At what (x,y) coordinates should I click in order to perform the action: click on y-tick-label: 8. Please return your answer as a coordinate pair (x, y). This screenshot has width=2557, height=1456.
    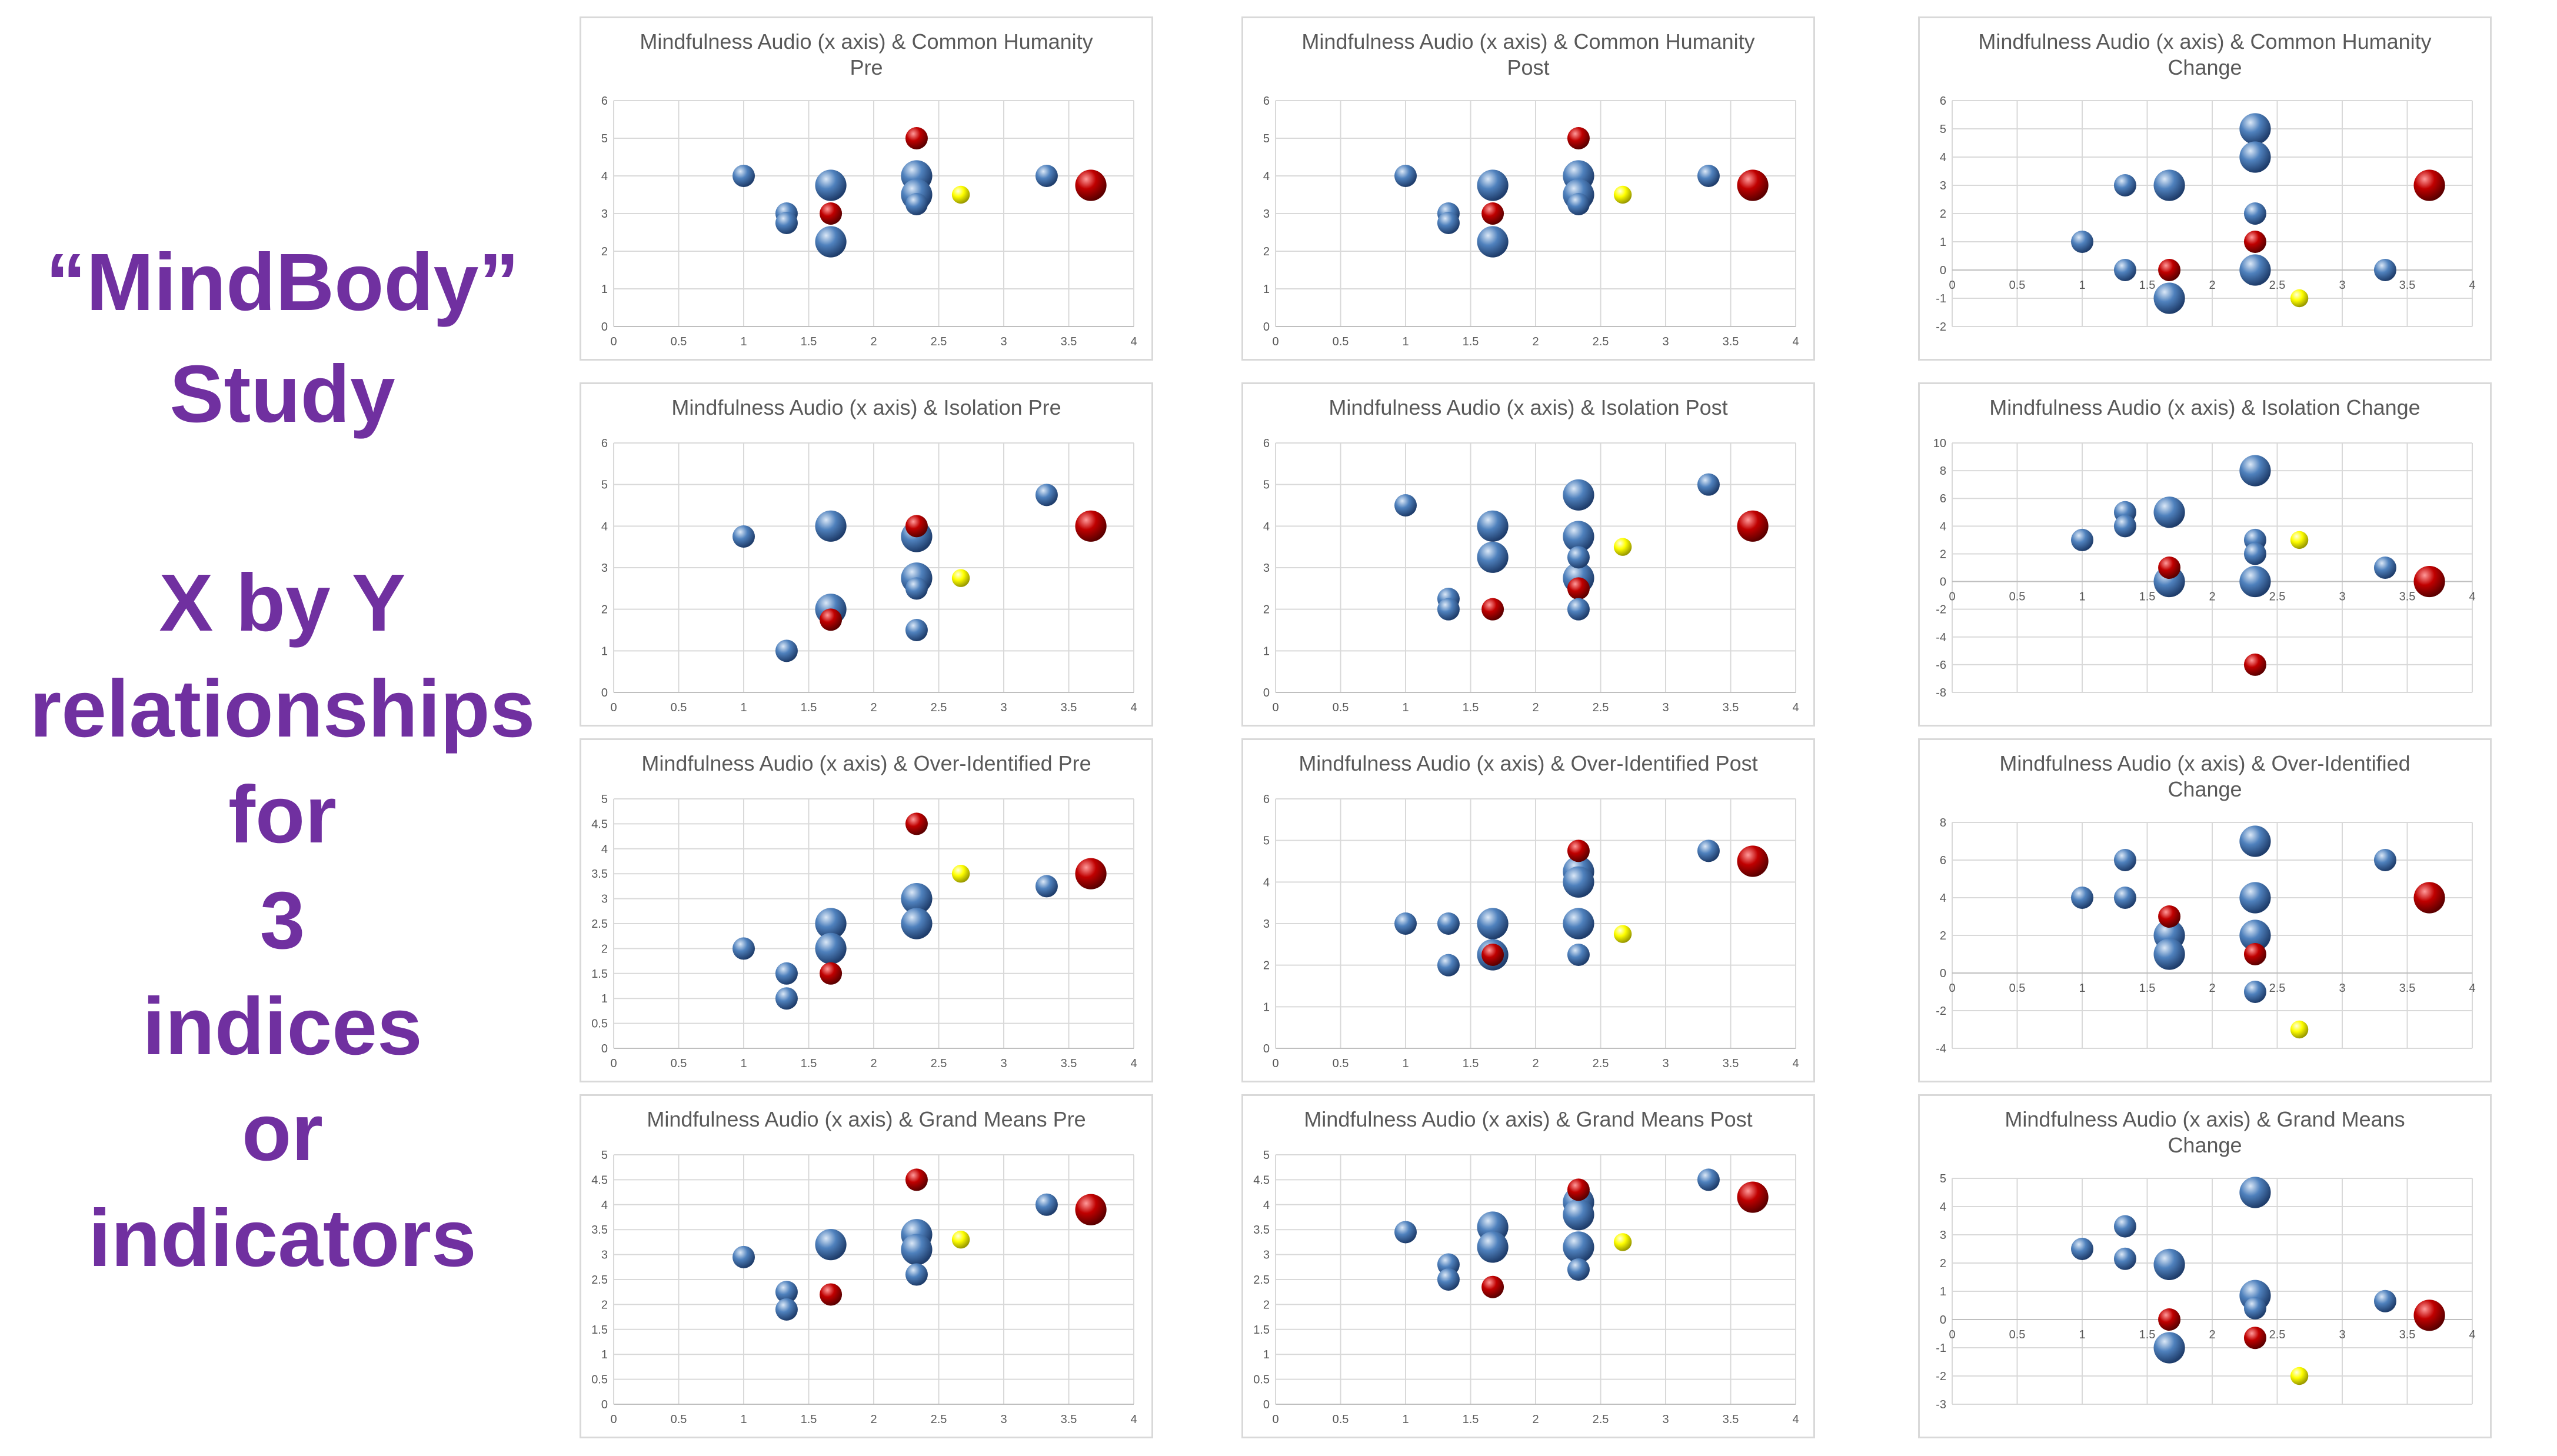
    Looking at the image, I should click on (1943, 471).